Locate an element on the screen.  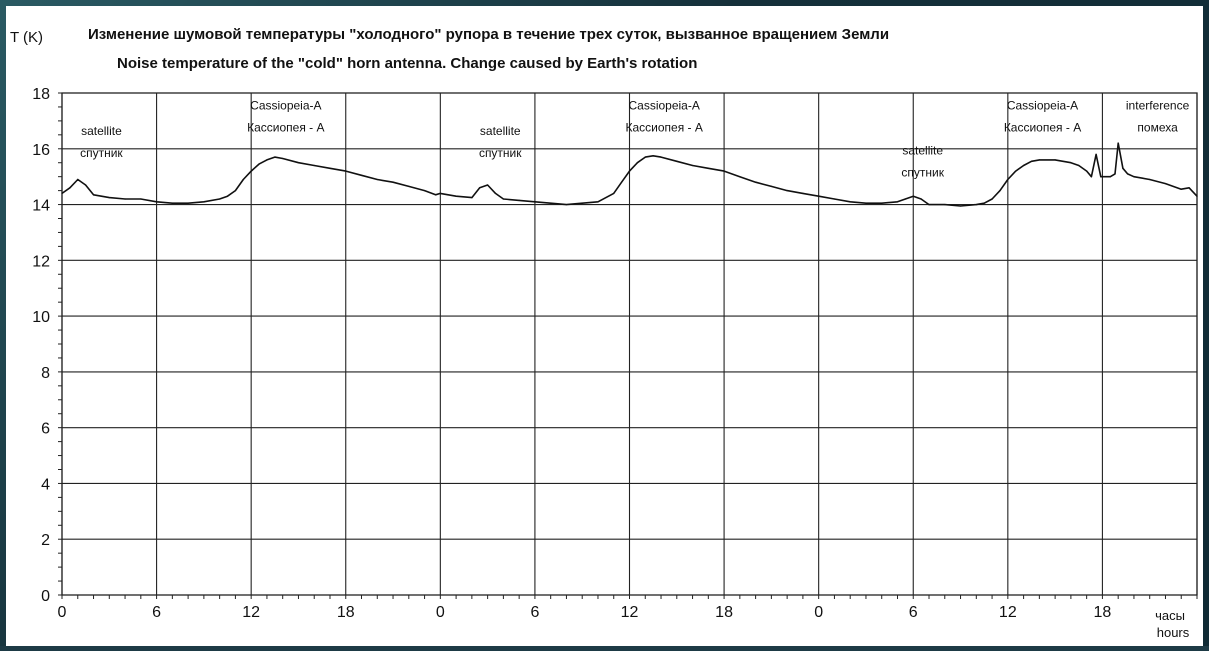
y-tick-label: 4 is located at coordinates (45, 484).